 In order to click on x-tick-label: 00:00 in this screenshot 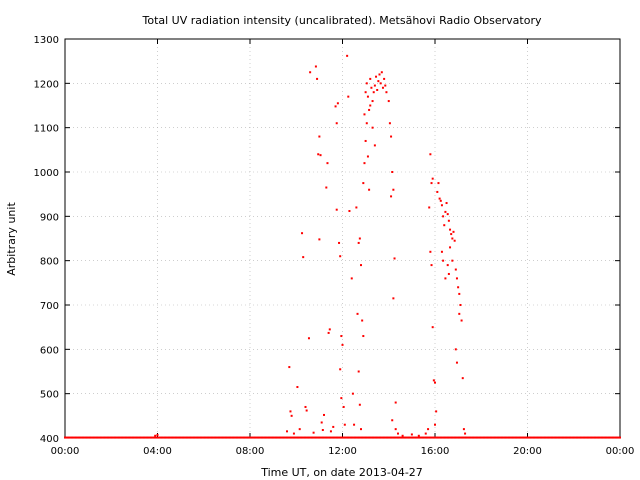, I will do `click(65, 451)`.